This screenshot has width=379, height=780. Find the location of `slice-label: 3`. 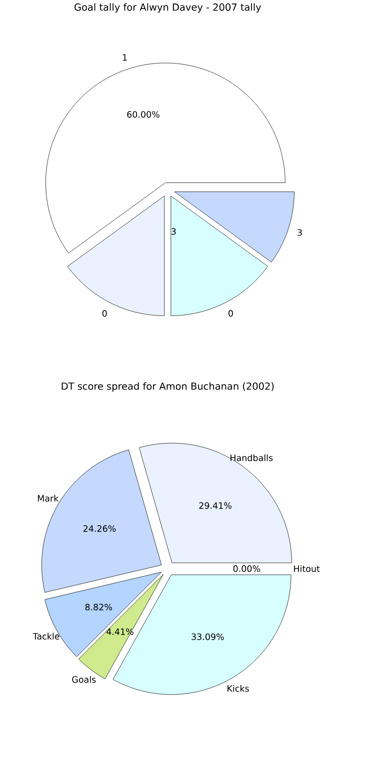

slice-label: 3 is located at coordinates (300, 232).